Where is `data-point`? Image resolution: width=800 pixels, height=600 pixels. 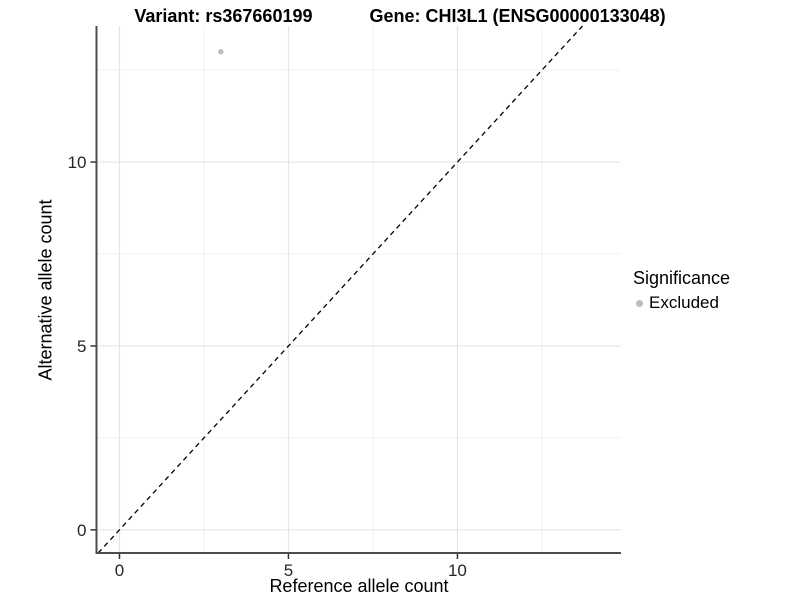 data-point is located at coordinates (221, 52).